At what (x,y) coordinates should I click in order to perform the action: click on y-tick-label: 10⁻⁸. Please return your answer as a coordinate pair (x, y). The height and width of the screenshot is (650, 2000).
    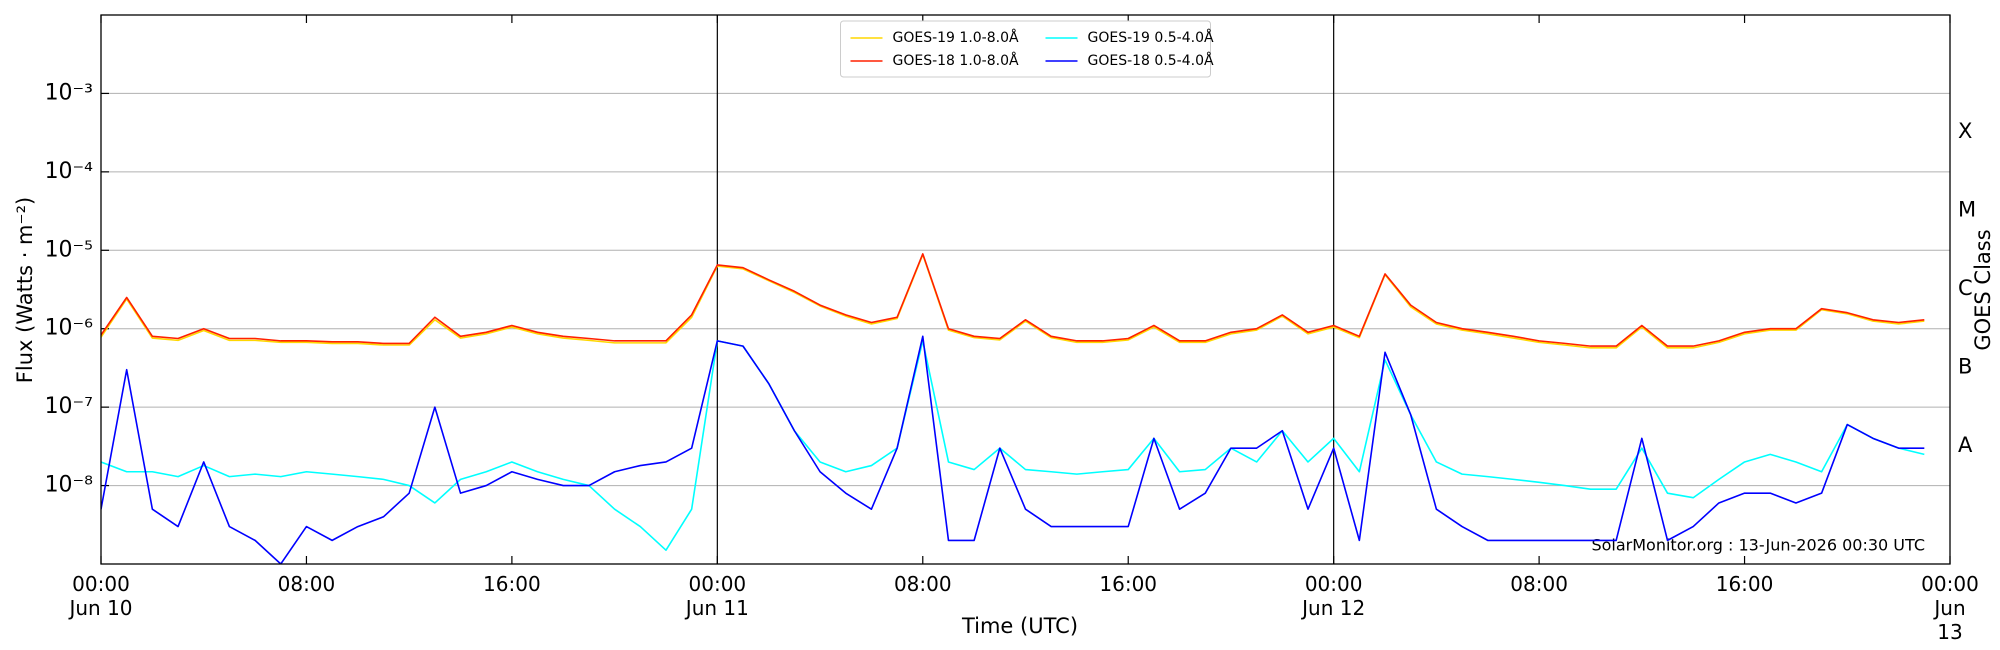
    Looking at the image, I should click on (69, 485).